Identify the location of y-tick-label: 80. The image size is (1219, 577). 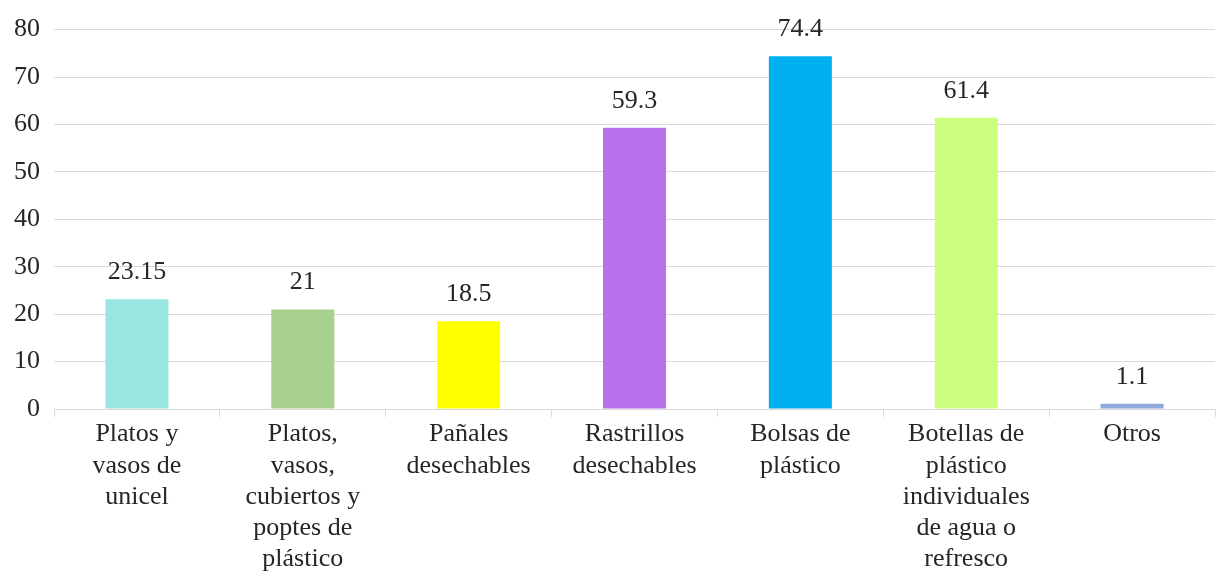
(27, 28).